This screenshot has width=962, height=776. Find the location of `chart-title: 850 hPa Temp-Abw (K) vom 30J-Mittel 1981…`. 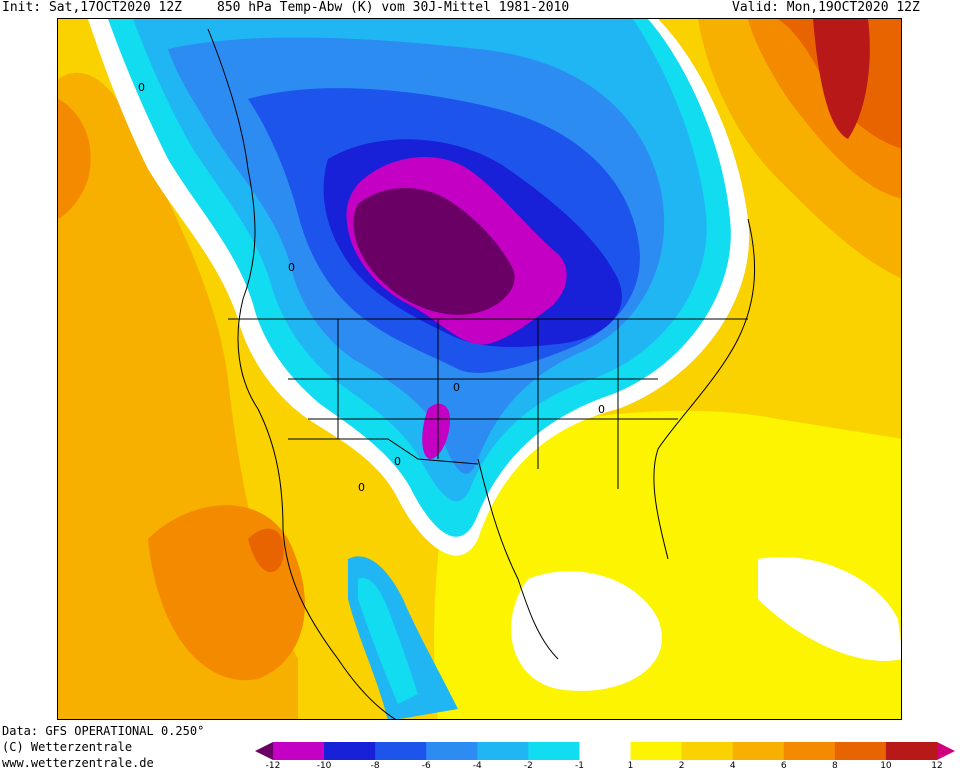

chart-title: 850 hPa Temp-Abw (K) vom 30J-Mittel 1981… is located at coordinates (393, 7).